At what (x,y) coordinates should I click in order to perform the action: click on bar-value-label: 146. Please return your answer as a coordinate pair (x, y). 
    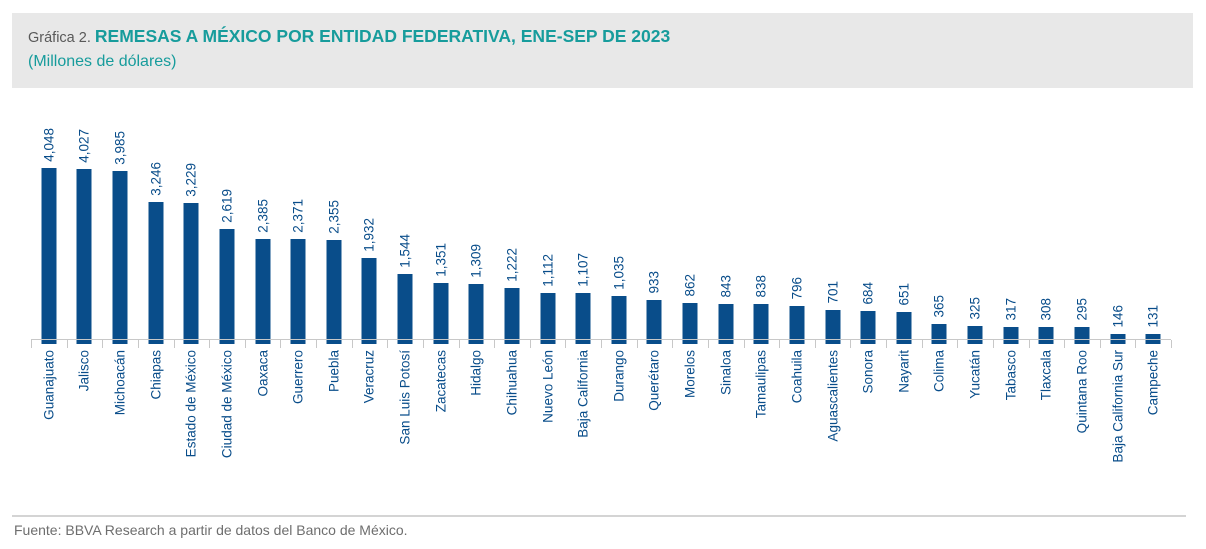
    Looking at the image, I should click on (1118, 316).